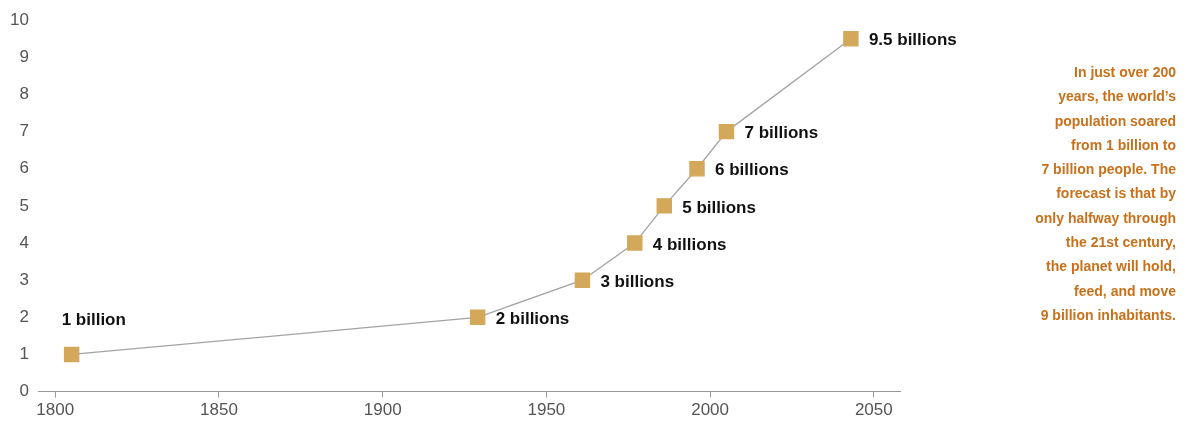  Describe the element at coordinates (546, 410) in the screenshot. I see `x-tick-label: 1950` at that location.